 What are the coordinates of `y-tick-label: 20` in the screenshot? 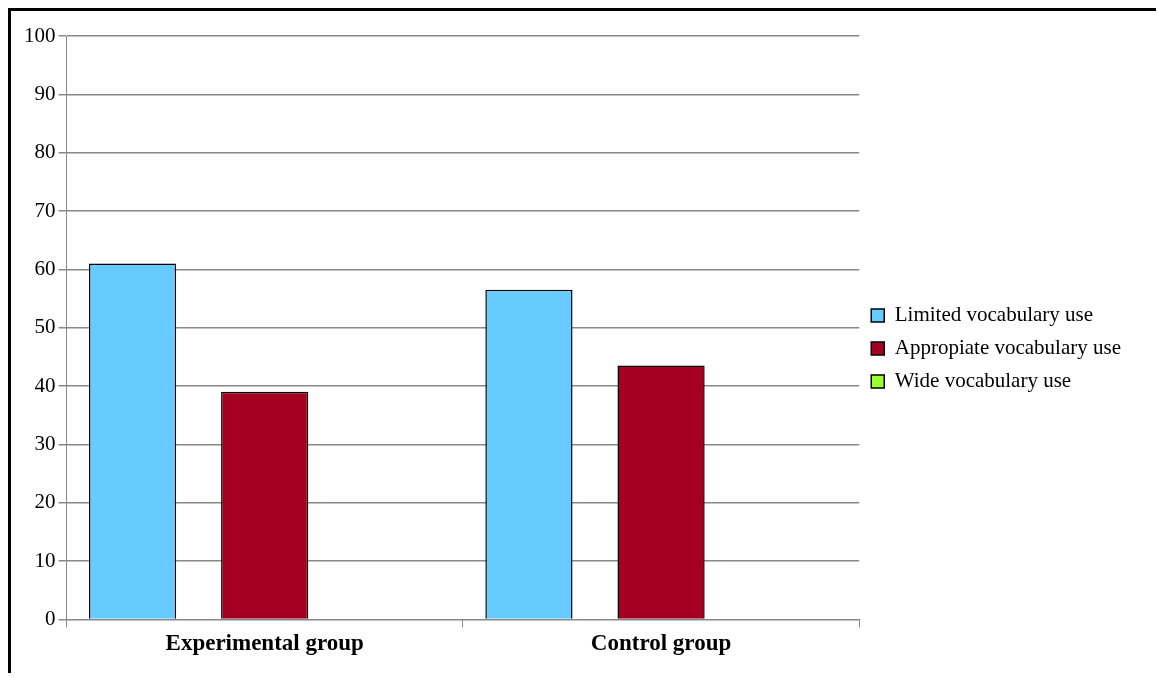 It's located at (45, 501).